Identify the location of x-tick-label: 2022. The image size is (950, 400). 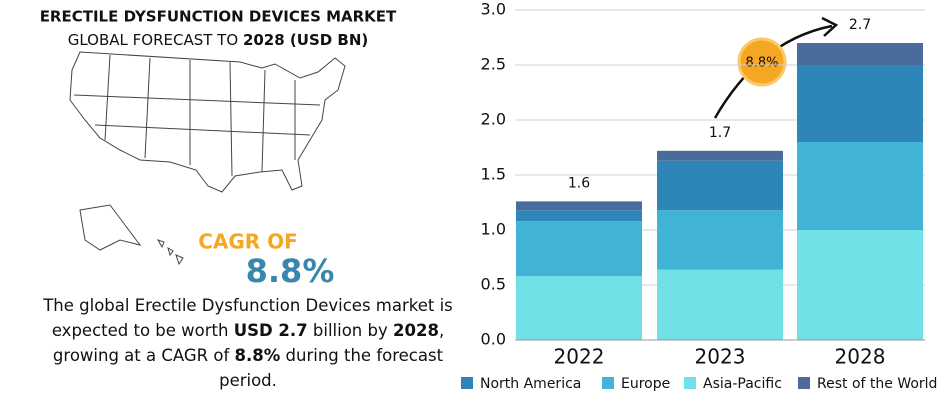
(579, 357).